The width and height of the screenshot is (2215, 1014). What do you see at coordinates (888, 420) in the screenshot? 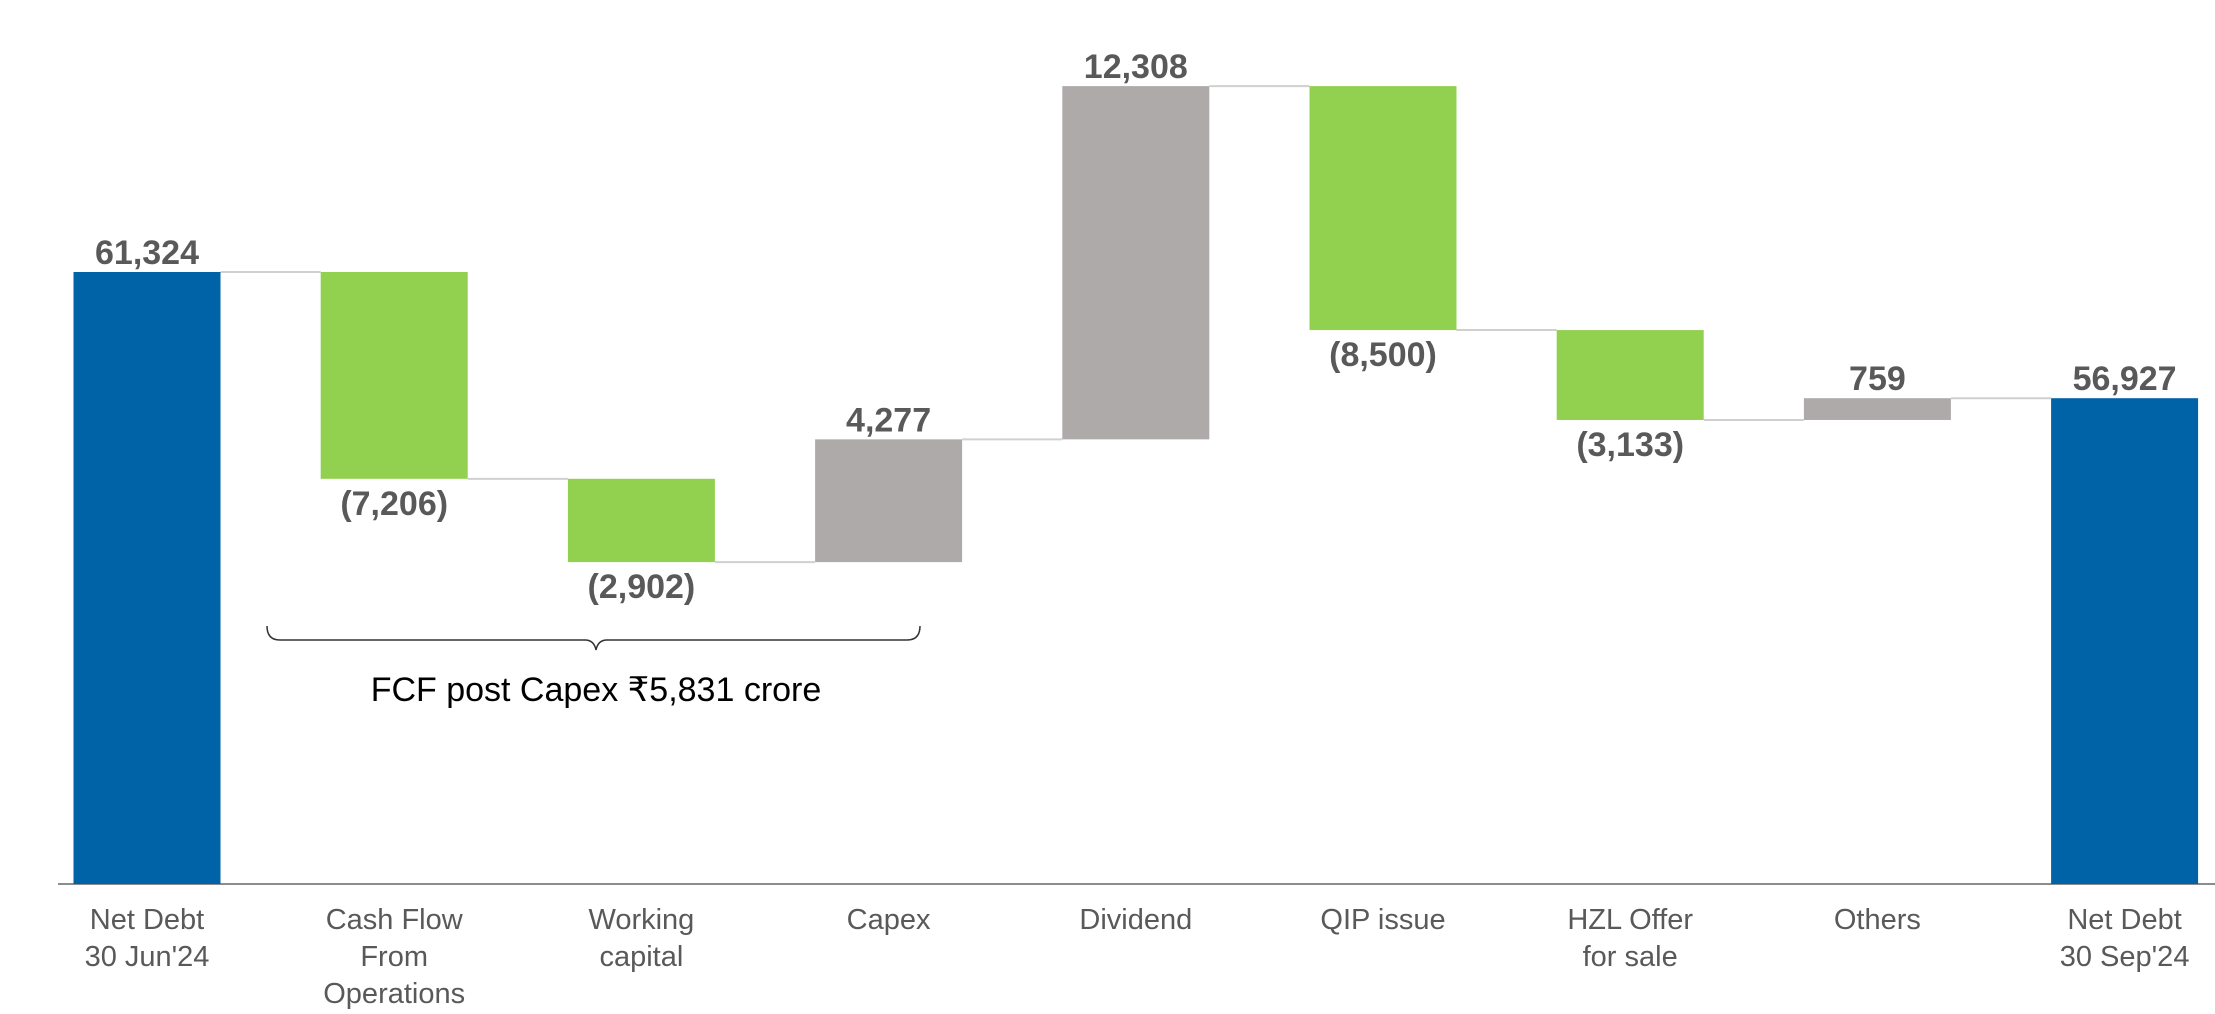
I see `value-label: 4,277` at bounding box center [888, 420].